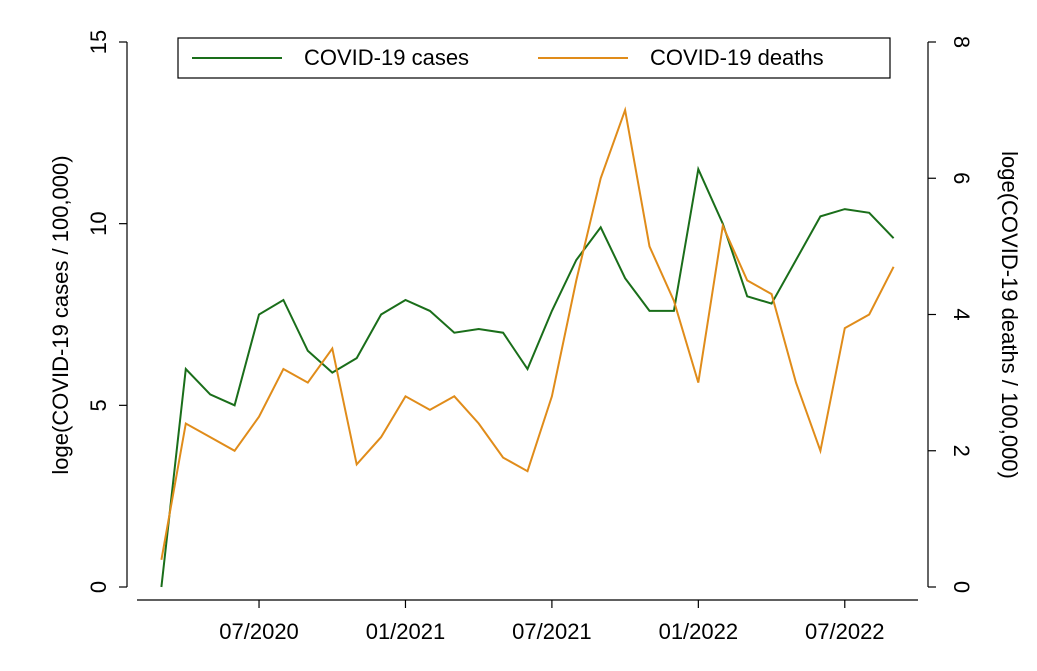 The height and width of the screenshot is (671, 1037). Describe the element at coordinates (552, 631) in the screenshot. I see `x-tick-label: 07/2021` at that location.